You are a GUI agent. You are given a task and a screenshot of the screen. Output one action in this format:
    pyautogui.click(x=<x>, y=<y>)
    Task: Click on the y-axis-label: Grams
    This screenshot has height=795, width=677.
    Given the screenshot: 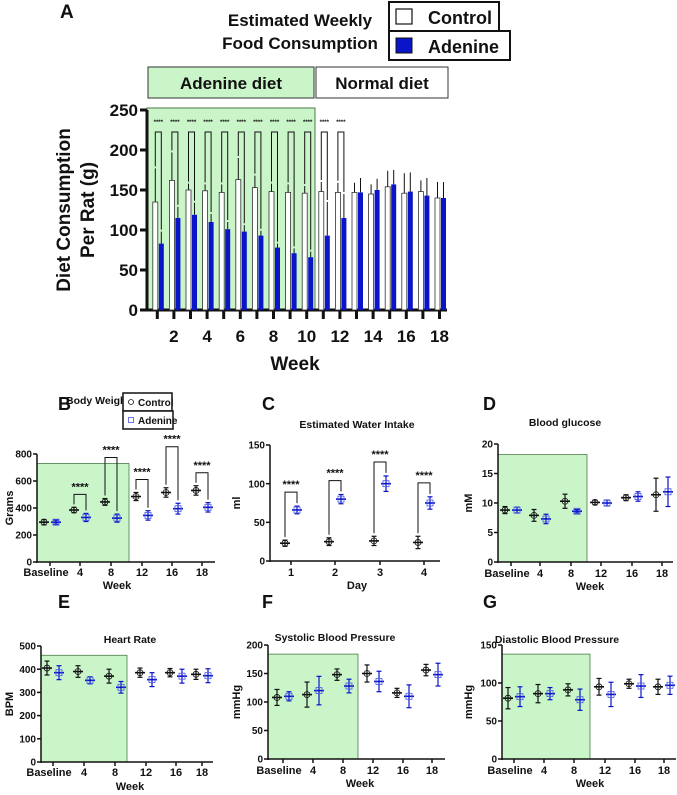 What is the action you would take?
    pyautogui.click(x=10, y=508)
    